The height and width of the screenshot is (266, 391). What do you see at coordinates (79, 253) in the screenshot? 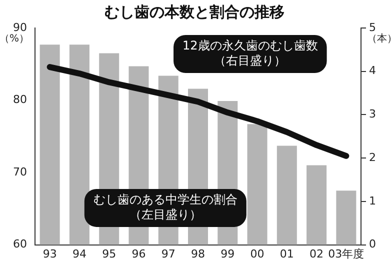
I see `x-tick-label: 94` at bounding box center [79, 253].